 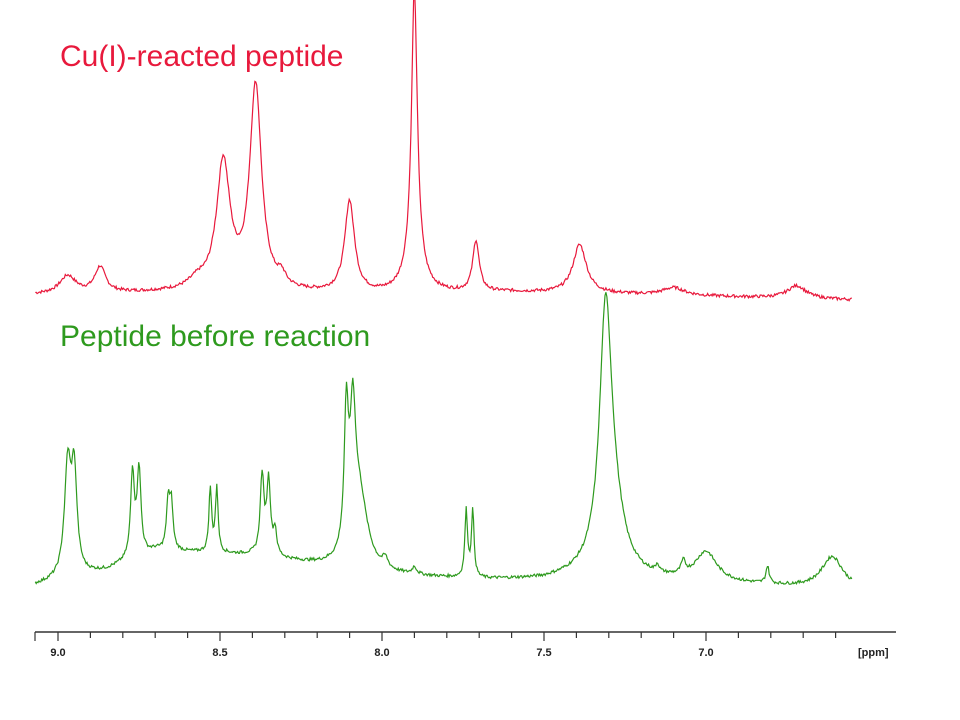 I want to click on tick-label: 9.0, so click(x=57, y=653).